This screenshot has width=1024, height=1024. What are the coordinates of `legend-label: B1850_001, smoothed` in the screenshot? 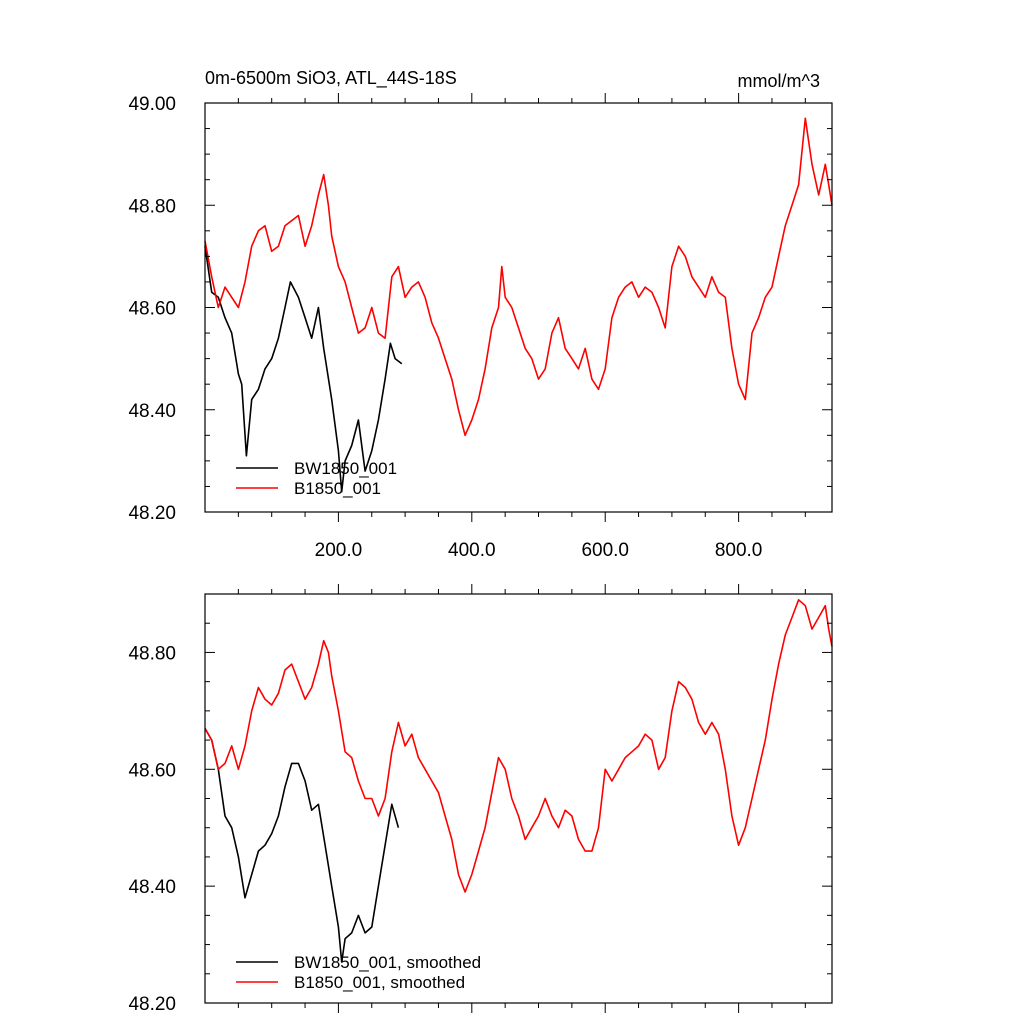 It's located at (379, 982).